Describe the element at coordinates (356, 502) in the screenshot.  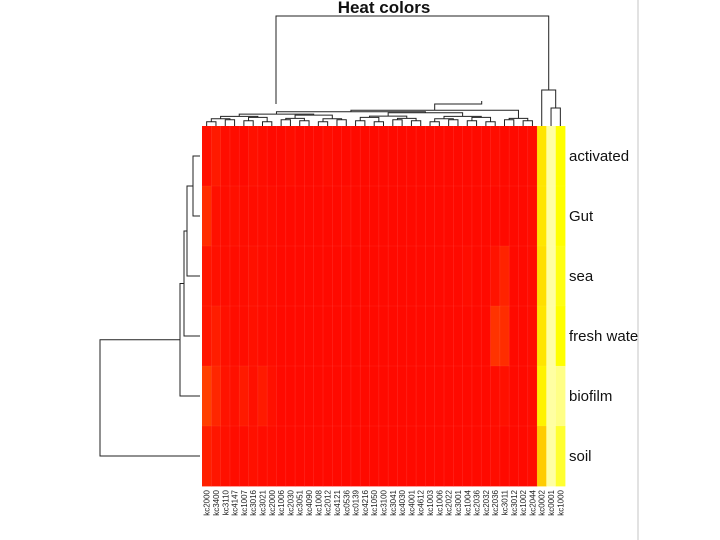
I see `column-label: kc0139` at that location.